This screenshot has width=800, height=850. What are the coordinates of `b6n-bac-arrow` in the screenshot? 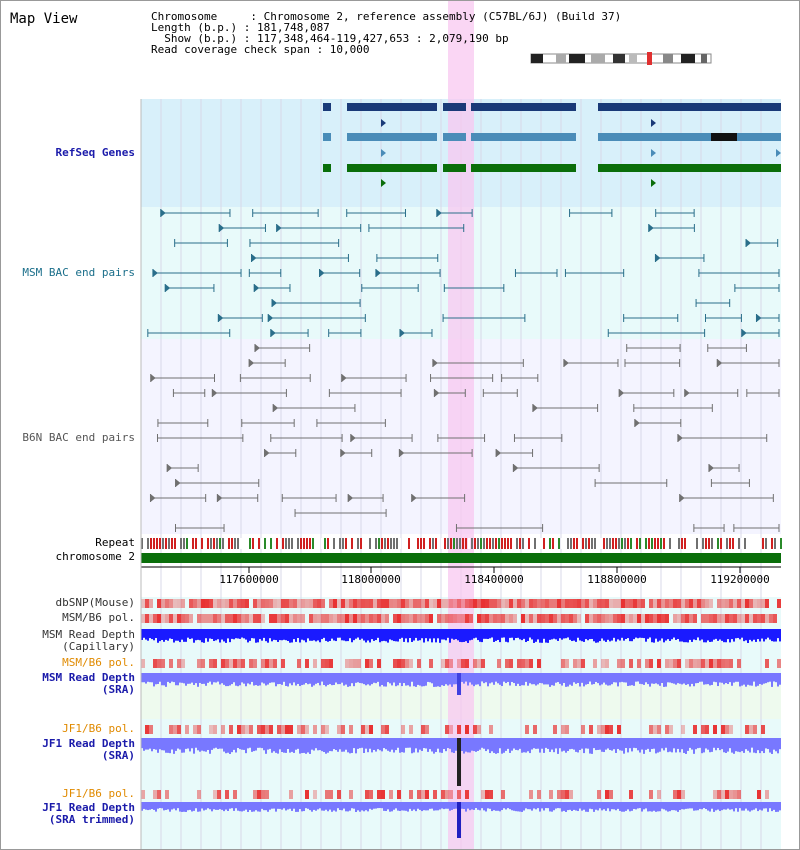 It's located at (720, 363).